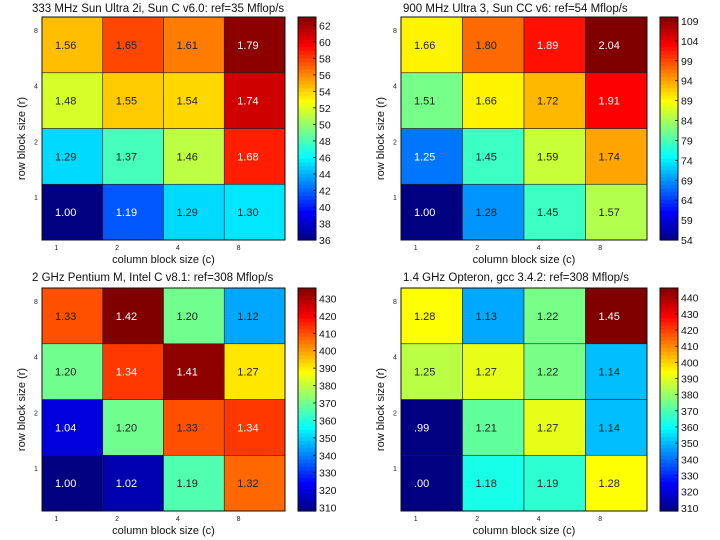 The image size is (720, 540). What do you see at coordinates (486, 213) in the screenshot?
I see `cell-value-label: 1.28` at bounding box center [486, 213].